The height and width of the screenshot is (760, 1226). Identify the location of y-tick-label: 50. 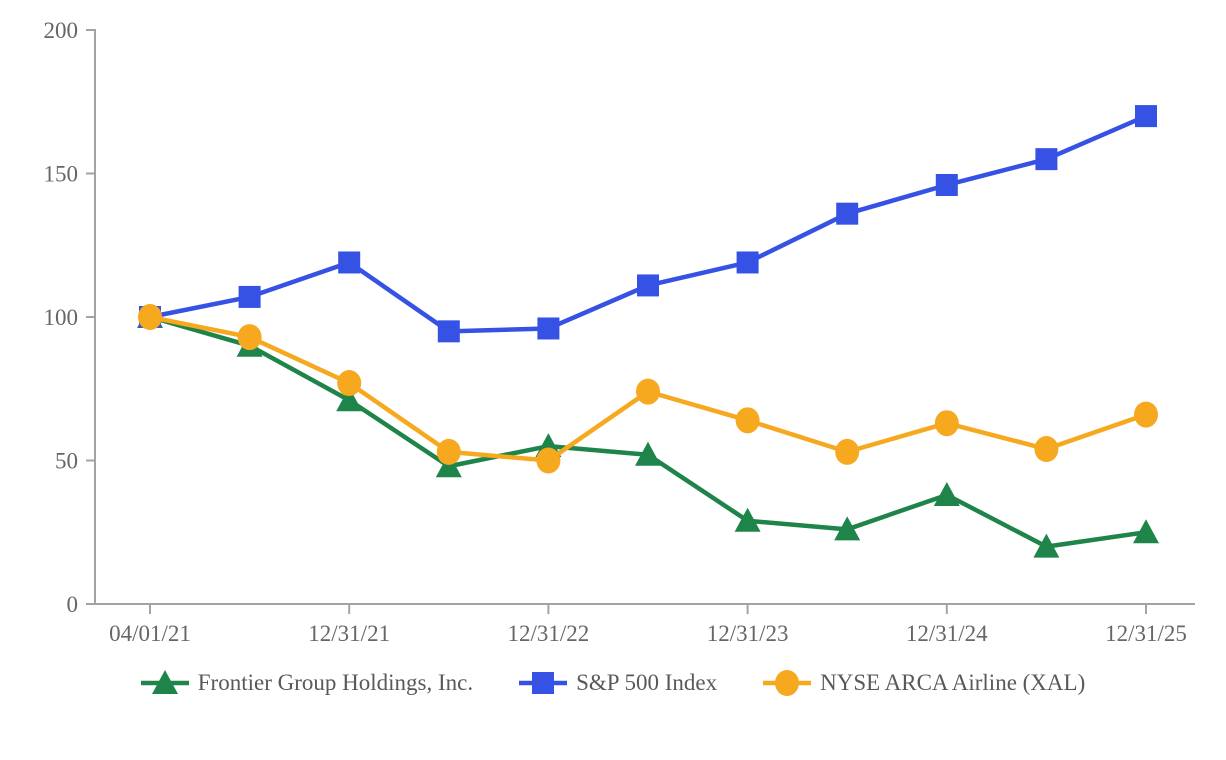
(66, 461).